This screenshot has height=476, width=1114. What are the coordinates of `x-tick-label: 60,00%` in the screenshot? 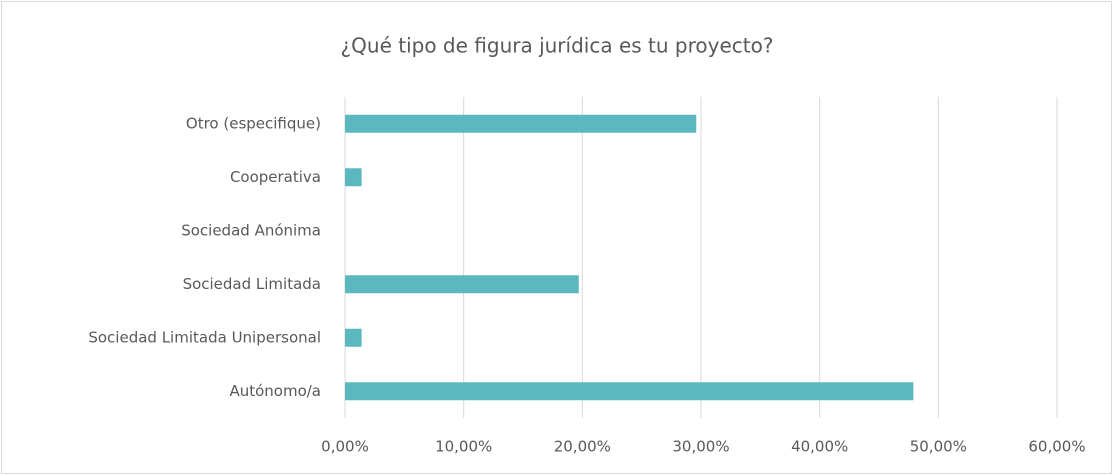 It's located at (1056, 447).